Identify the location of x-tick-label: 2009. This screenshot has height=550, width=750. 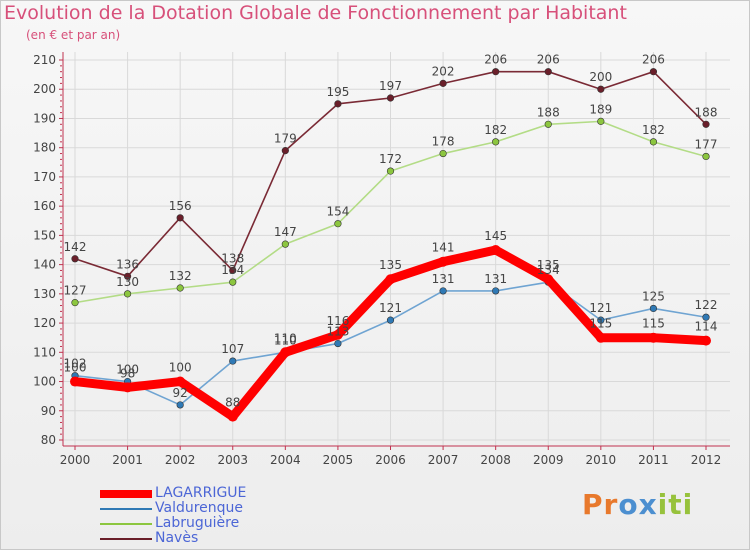
(548, 460).